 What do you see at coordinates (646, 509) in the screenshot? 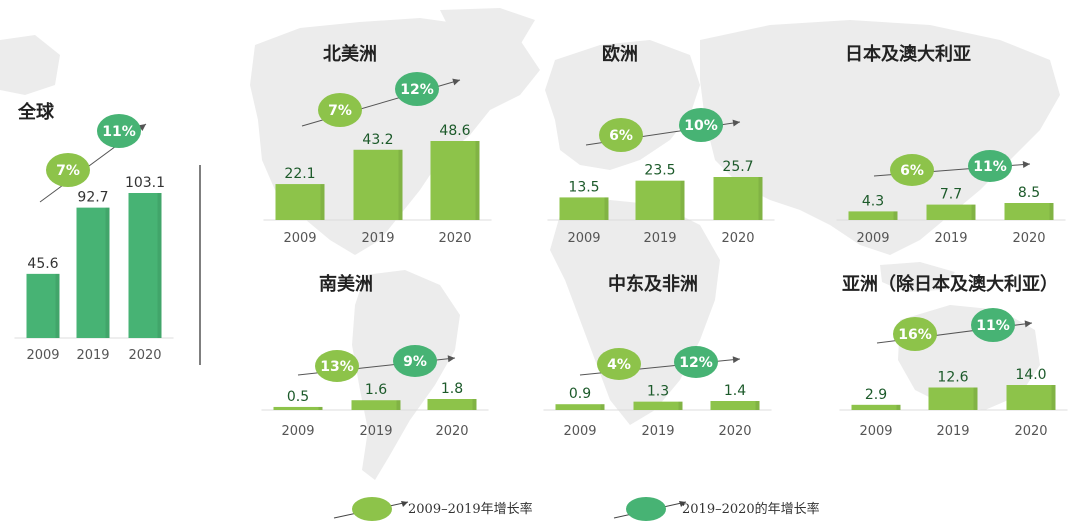
I see `legend-swatch-dark` at bounding box center [646, 509].